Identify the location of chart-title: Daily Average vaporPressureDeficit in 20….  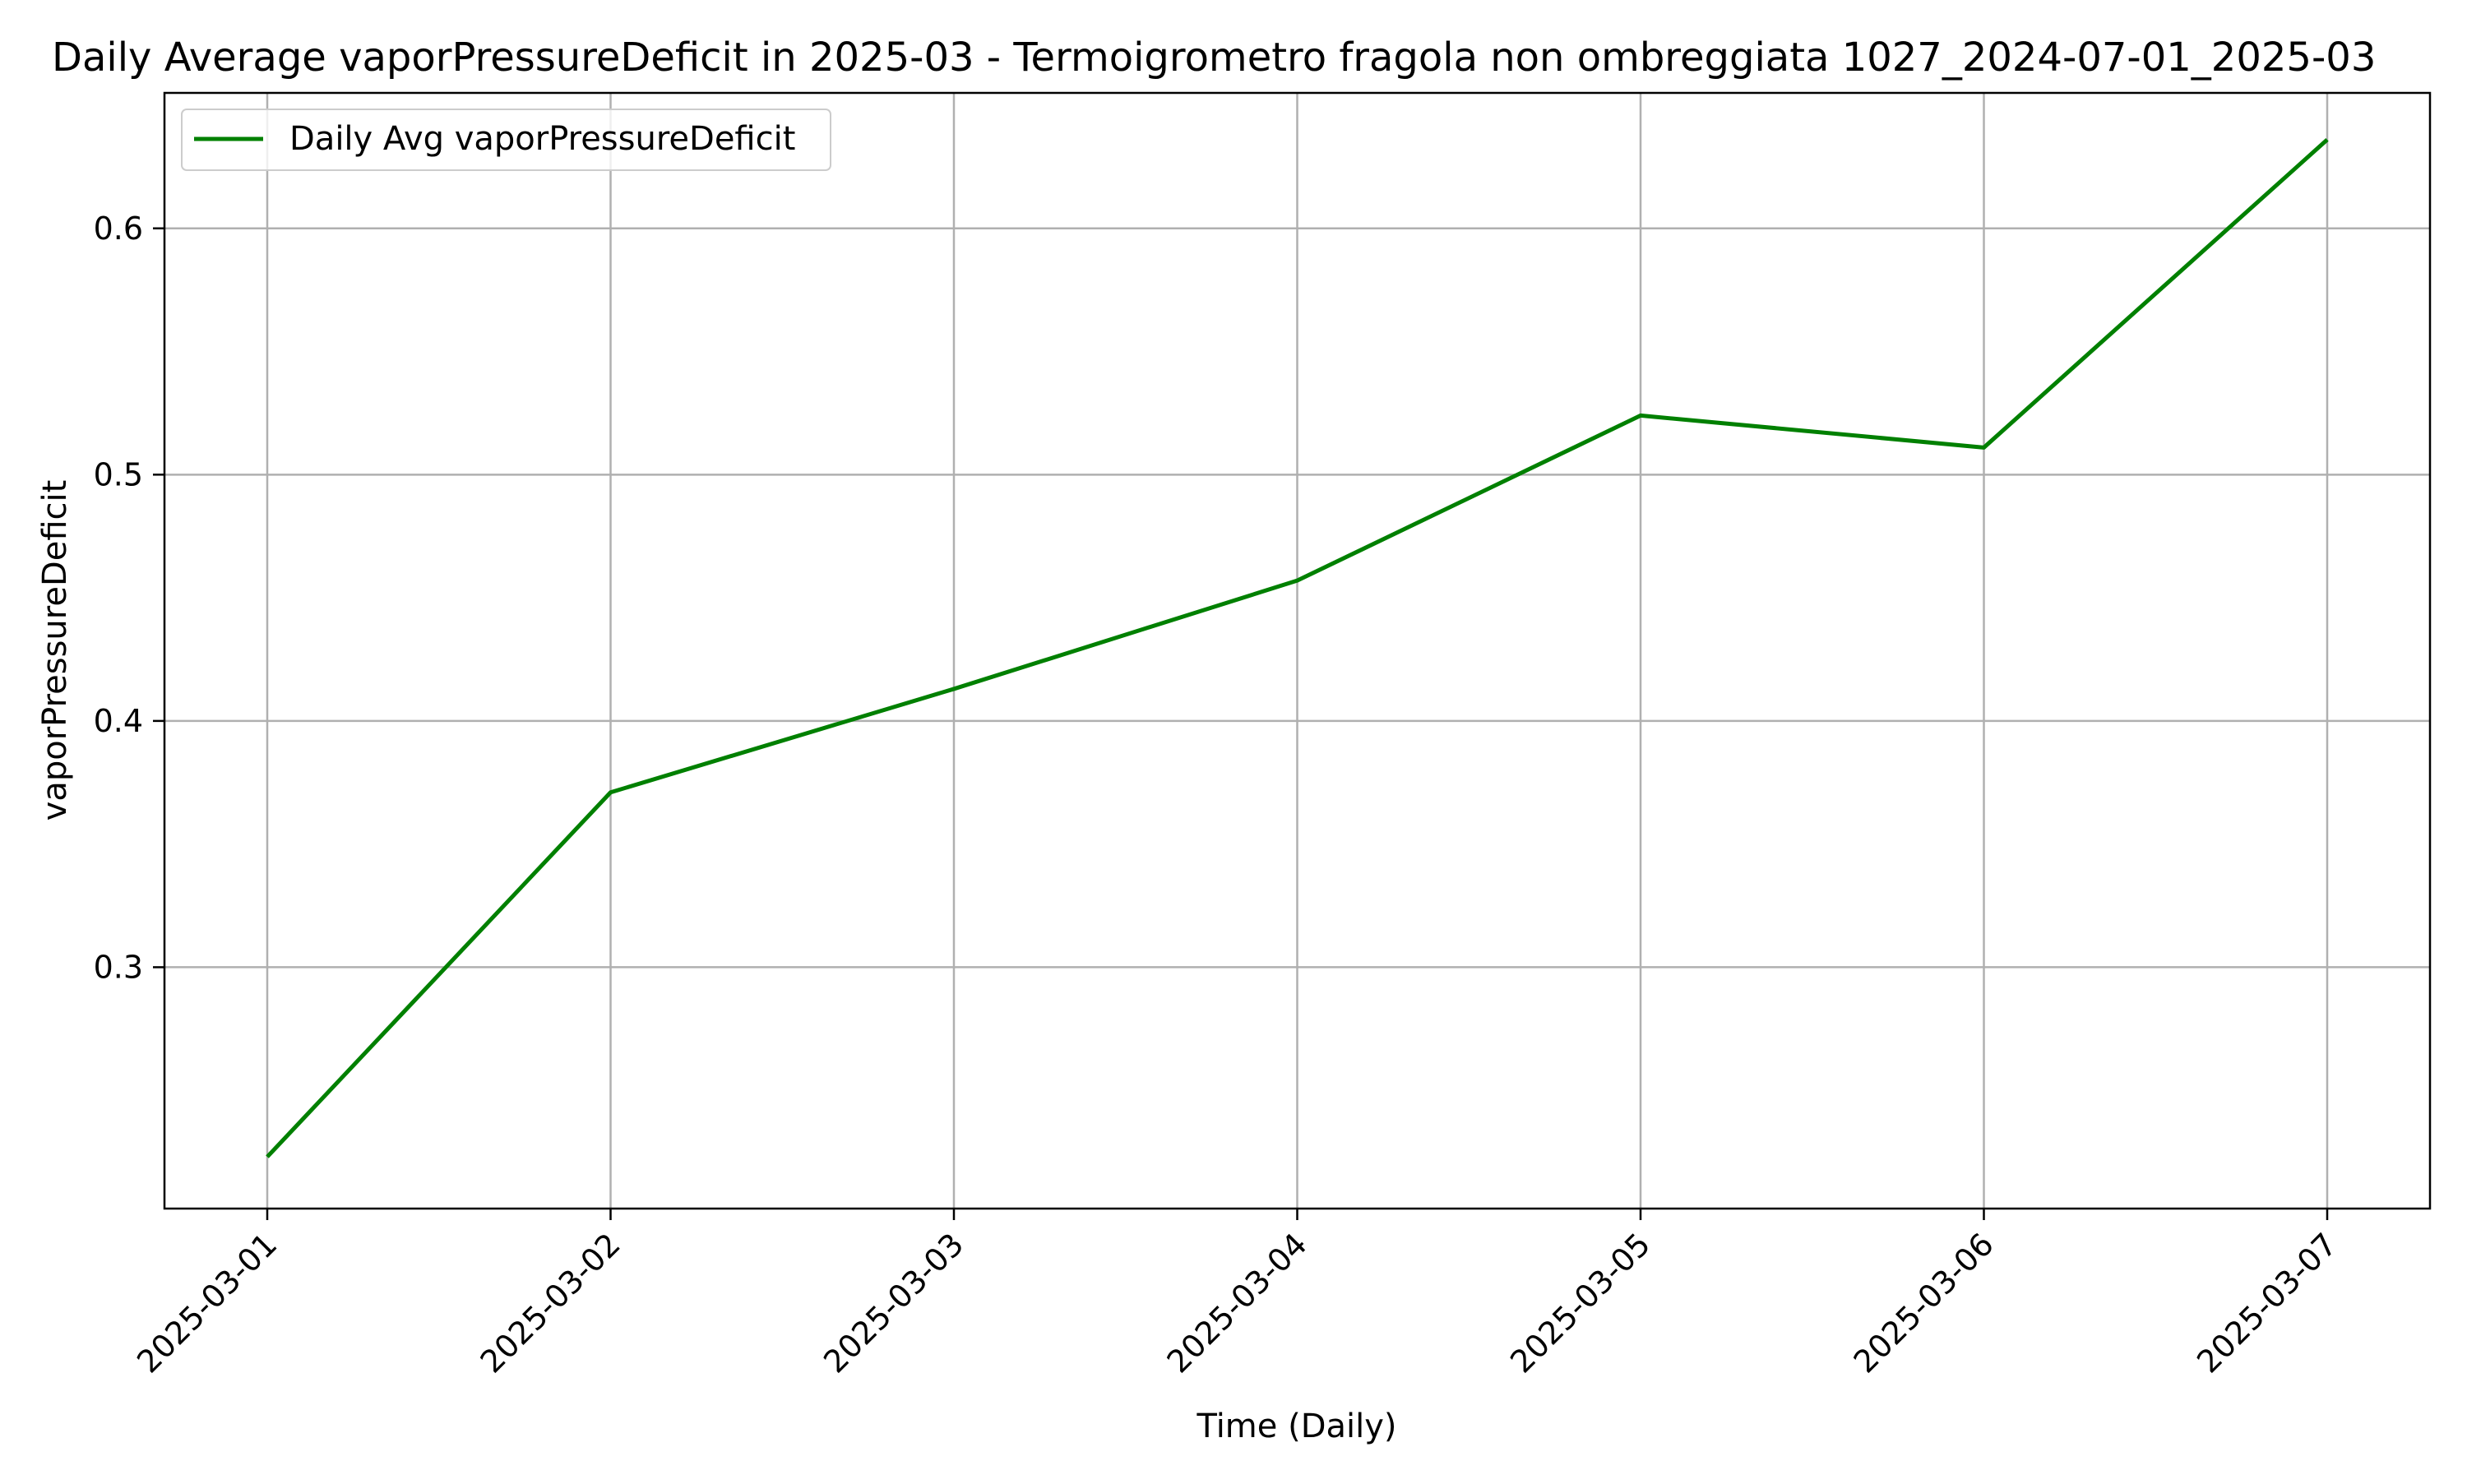
(1214, 58).